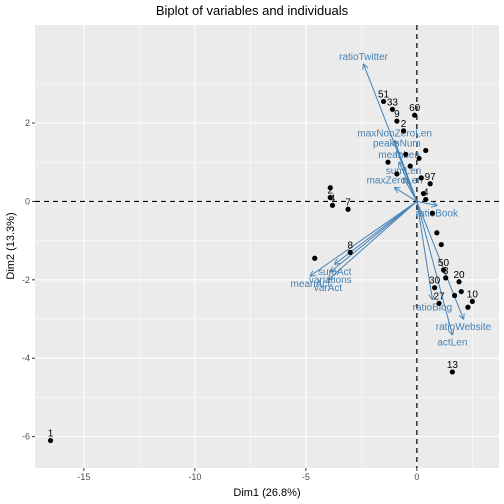 The width and height of the screenshot is (504, 504). What do you see at coordinates (27, 123) in the screenshot?
I see `y-tick-label: 2` at bounding box center [27, 123].